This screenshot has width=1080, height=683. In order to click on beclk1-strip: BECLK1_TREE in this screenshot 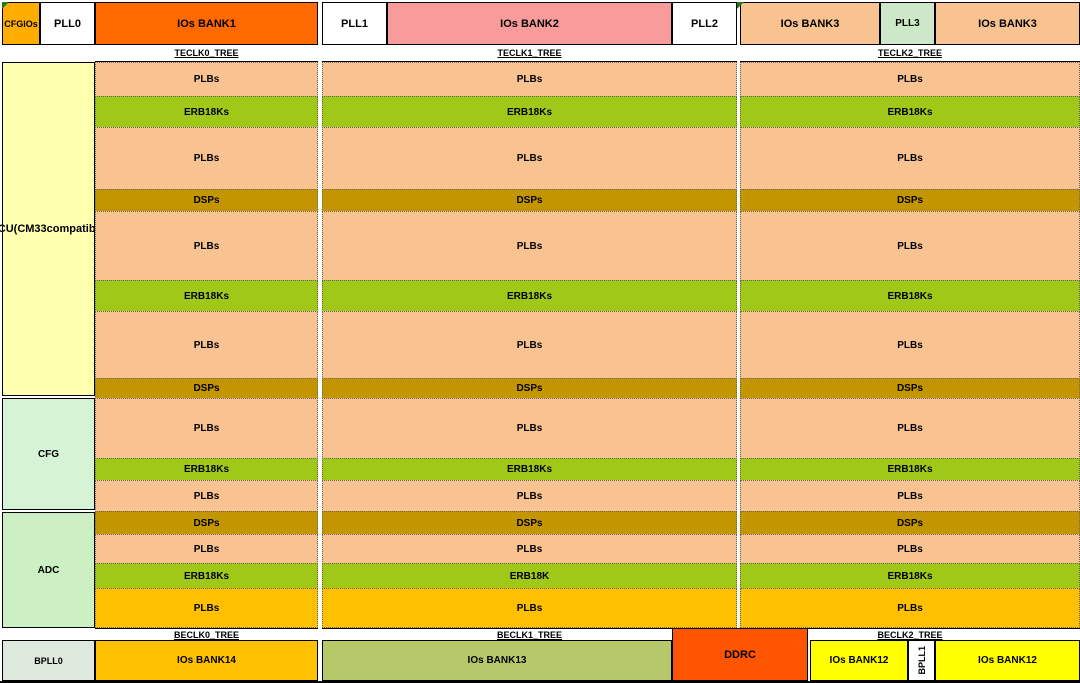, I will do `click(529, 634)`.